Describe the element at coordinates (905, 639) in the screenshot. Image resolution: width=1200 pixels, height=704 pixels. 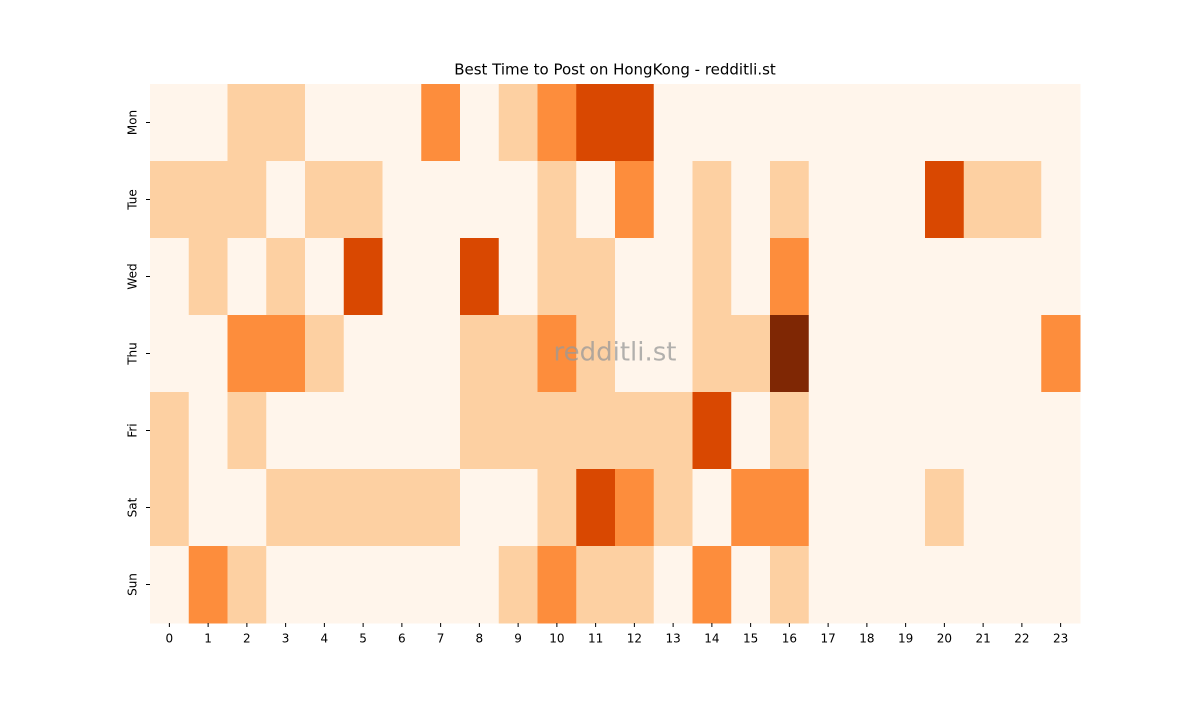
I see `x-tick-label: 19` at that location.